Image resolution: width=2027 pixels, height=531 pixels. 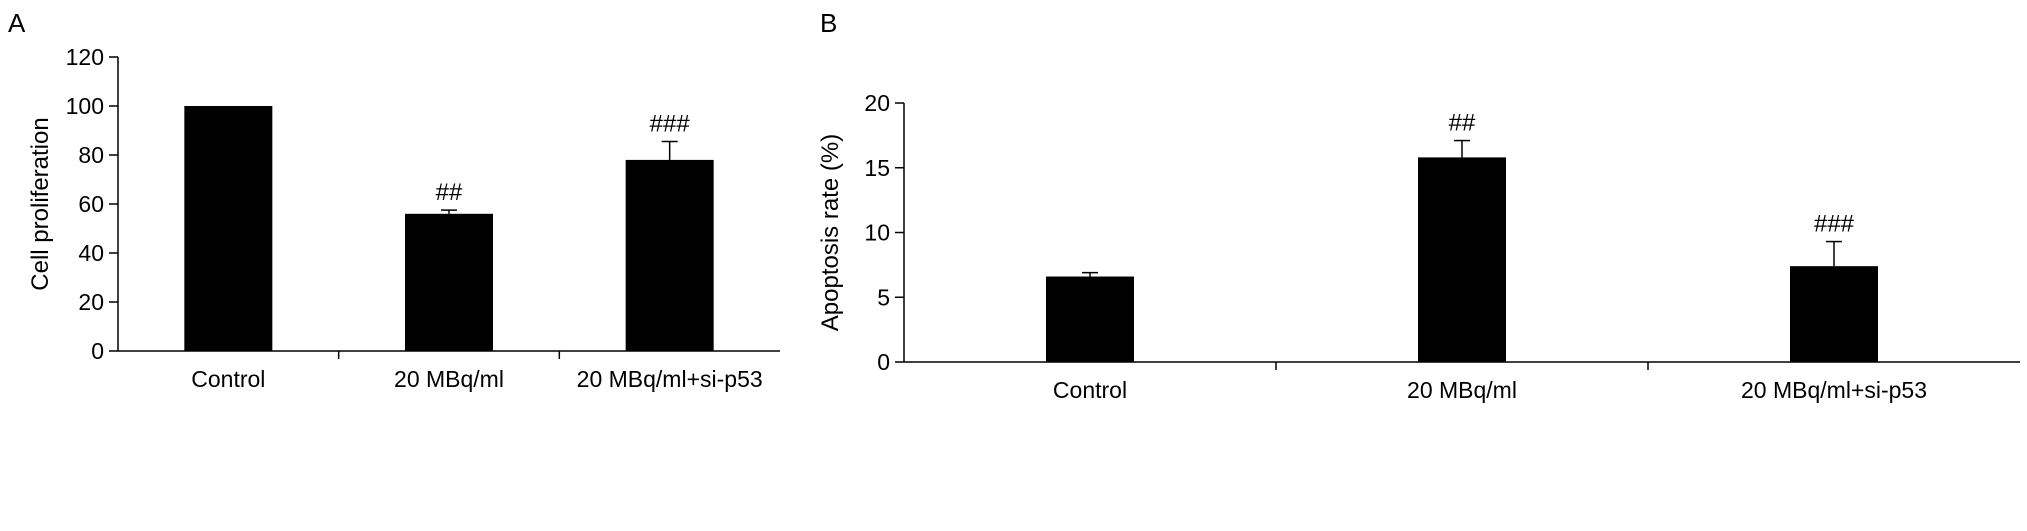 I want to click on y-tick-label: 10, so click(x=877, y=233).